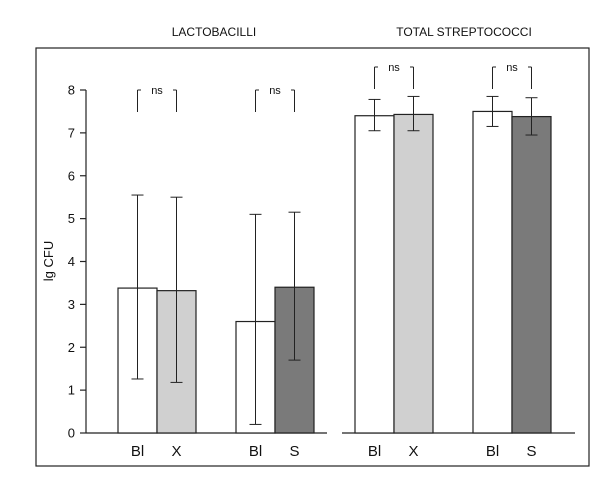 The height and width of the screenshot is (481, 598). Describe the element at coordinates (71, 132) in the screenshot. I see `y-tick-label: 7` at that location.